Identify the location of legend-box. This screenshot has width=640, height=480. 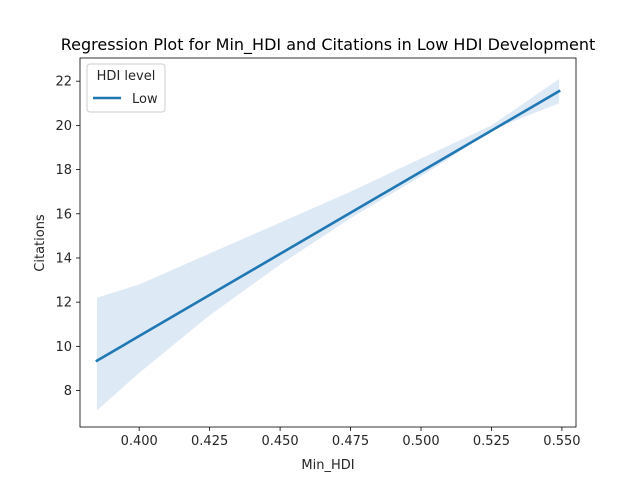
(126, 88).